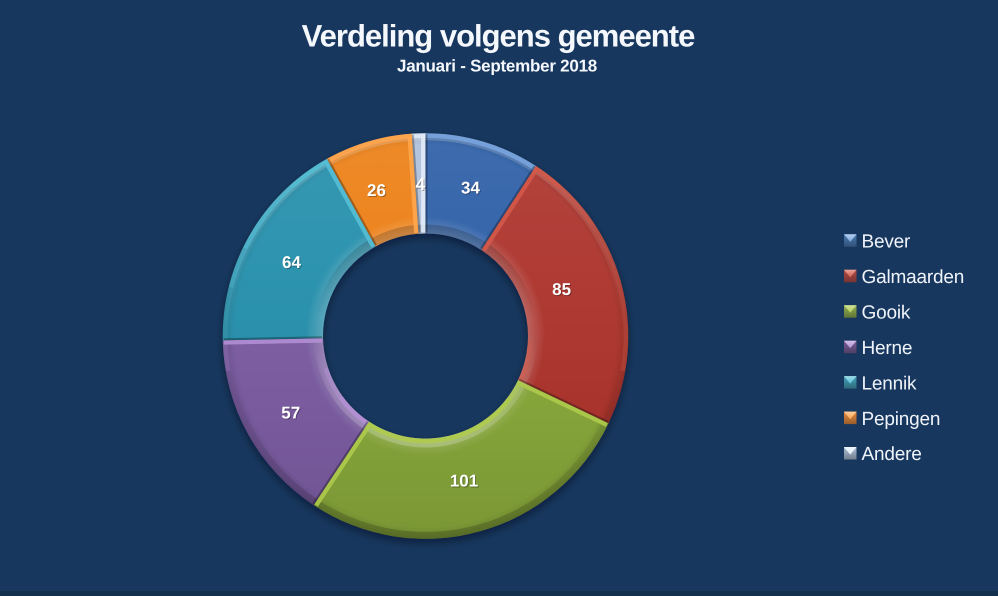  Describe the element at coordinates (913, 277) in the screenshot. I see `svg-text: Galmaarden` at that location.